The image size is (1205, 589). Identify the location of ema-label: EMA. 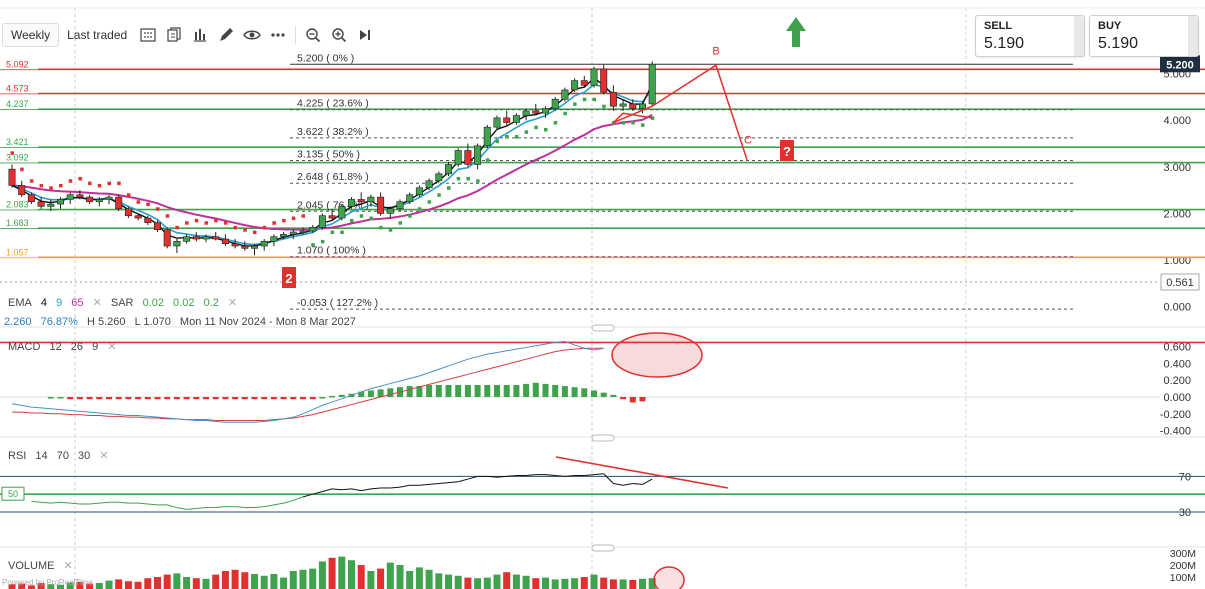
(20, 303).